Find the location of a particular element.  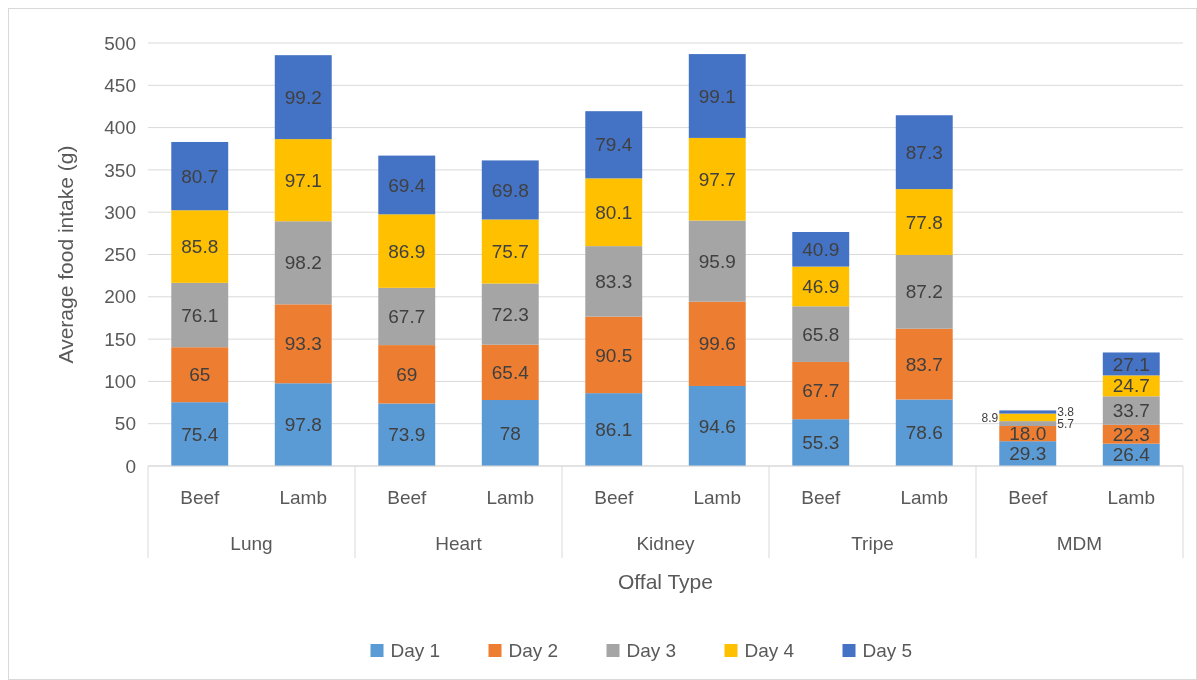

data-label: 22.3 is located at coordinates (1131, 434).